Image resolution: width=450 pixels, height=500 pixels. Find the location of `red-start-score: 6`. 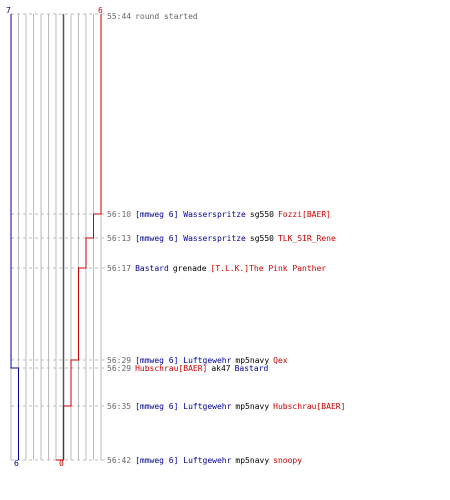

red-start-score: 6 is located at coordinates (100, 10).